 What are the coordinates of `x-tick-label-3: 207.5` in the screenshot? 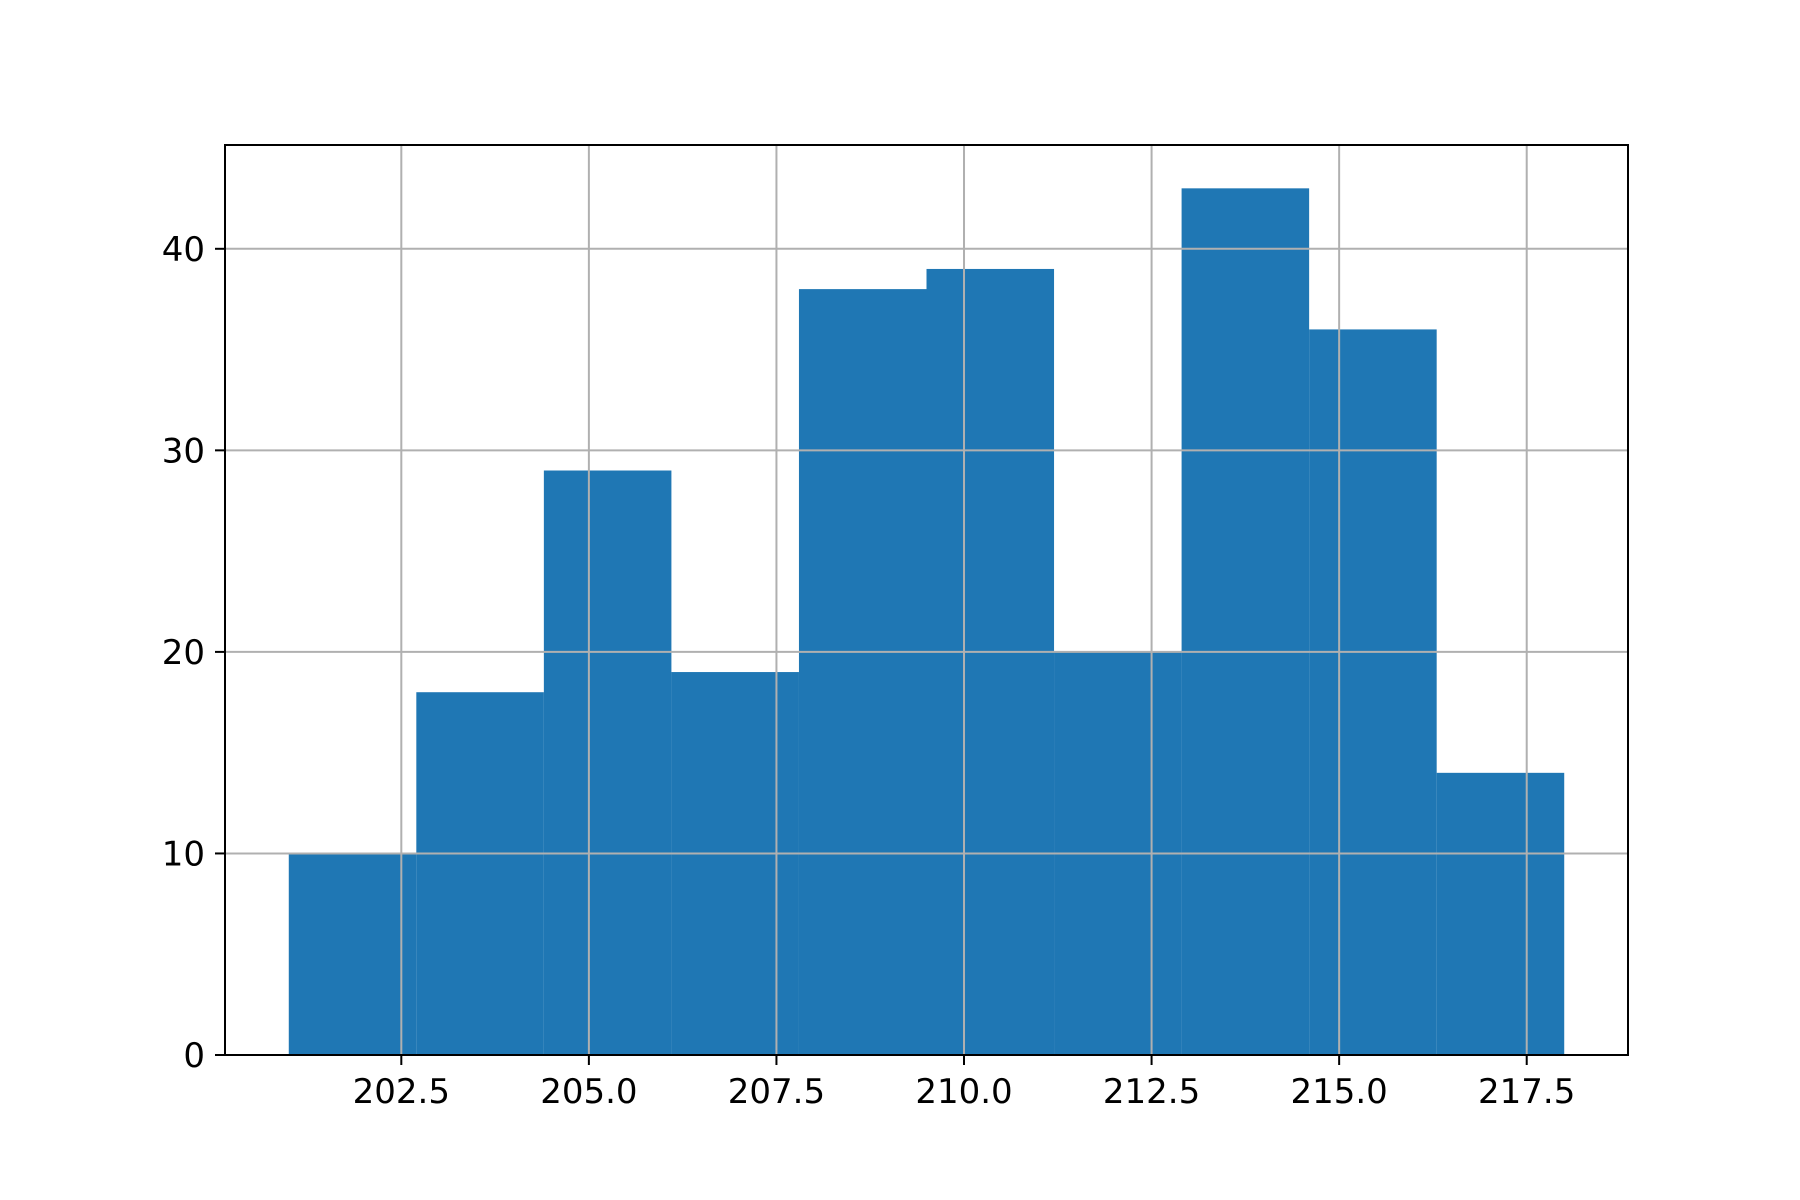 It's located at (776, 1092).